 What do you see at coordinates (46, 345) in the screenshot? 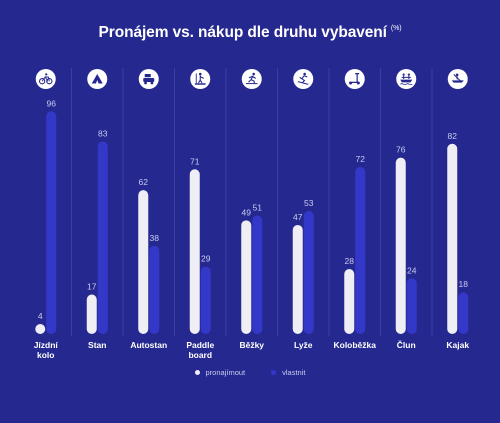
I see `category-label-line: Jízdní` at bounding box center [46, 345].